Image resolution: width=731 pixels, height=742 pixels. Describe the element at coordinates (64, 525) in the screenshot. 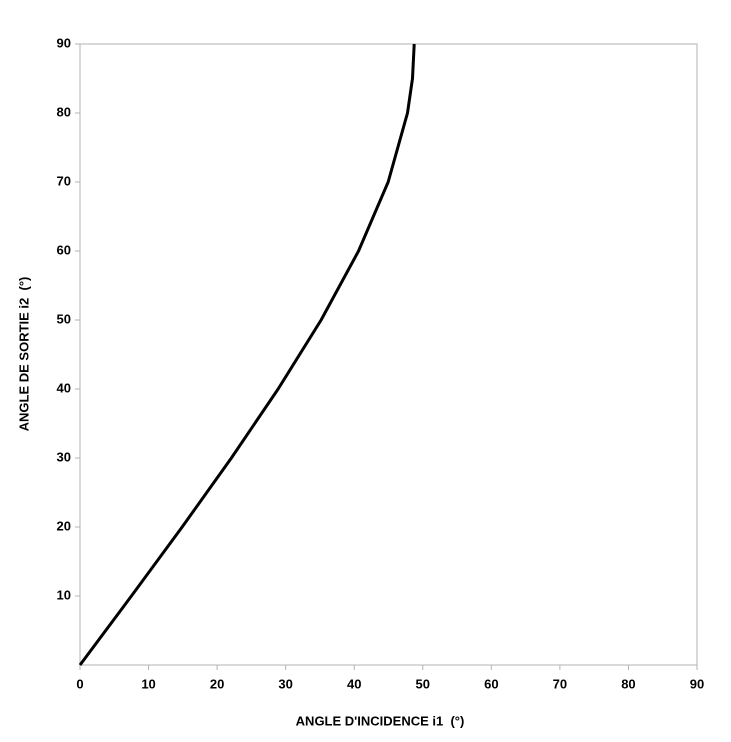

I see `y-tick-label: 20` at that location.